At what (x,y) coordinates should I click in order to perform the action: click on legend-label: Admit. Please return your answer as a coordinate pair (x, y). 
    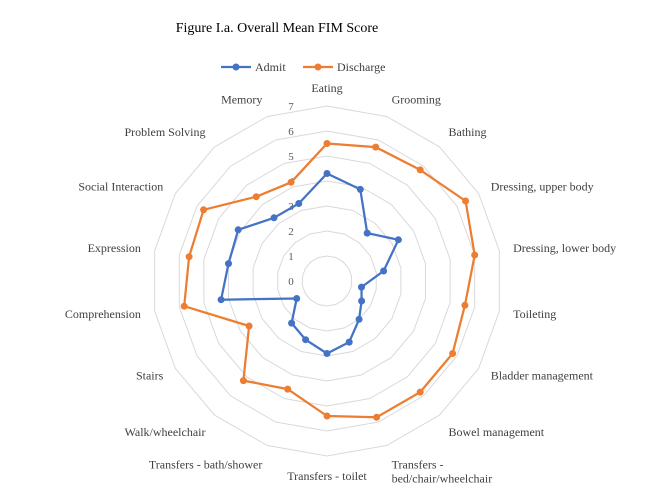
    Looking at the image, I should click on (270, 67).